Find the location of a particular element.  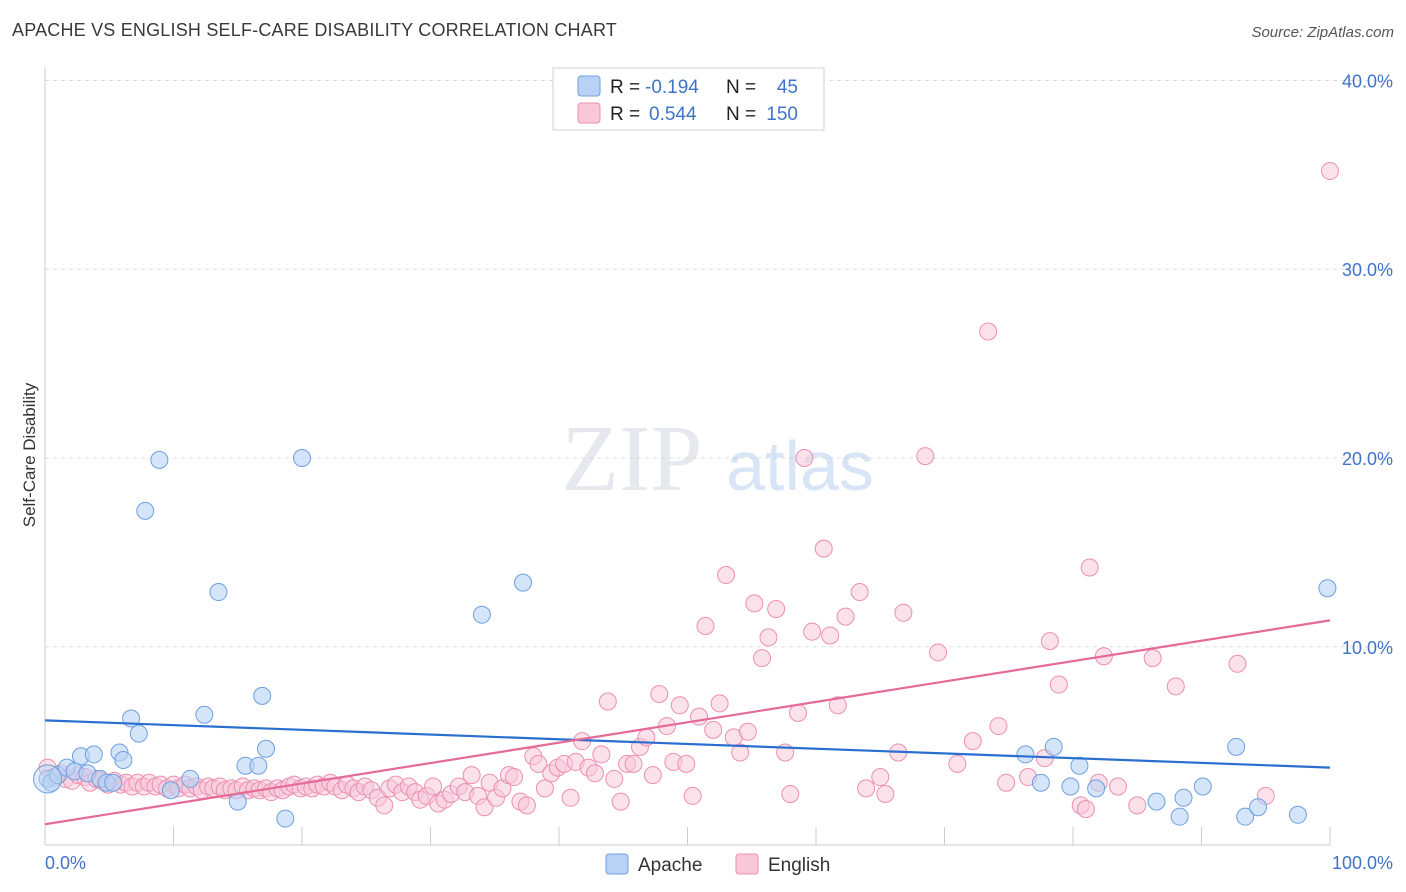

legend-item-apache-swatch is located at coordinates (617, 864).